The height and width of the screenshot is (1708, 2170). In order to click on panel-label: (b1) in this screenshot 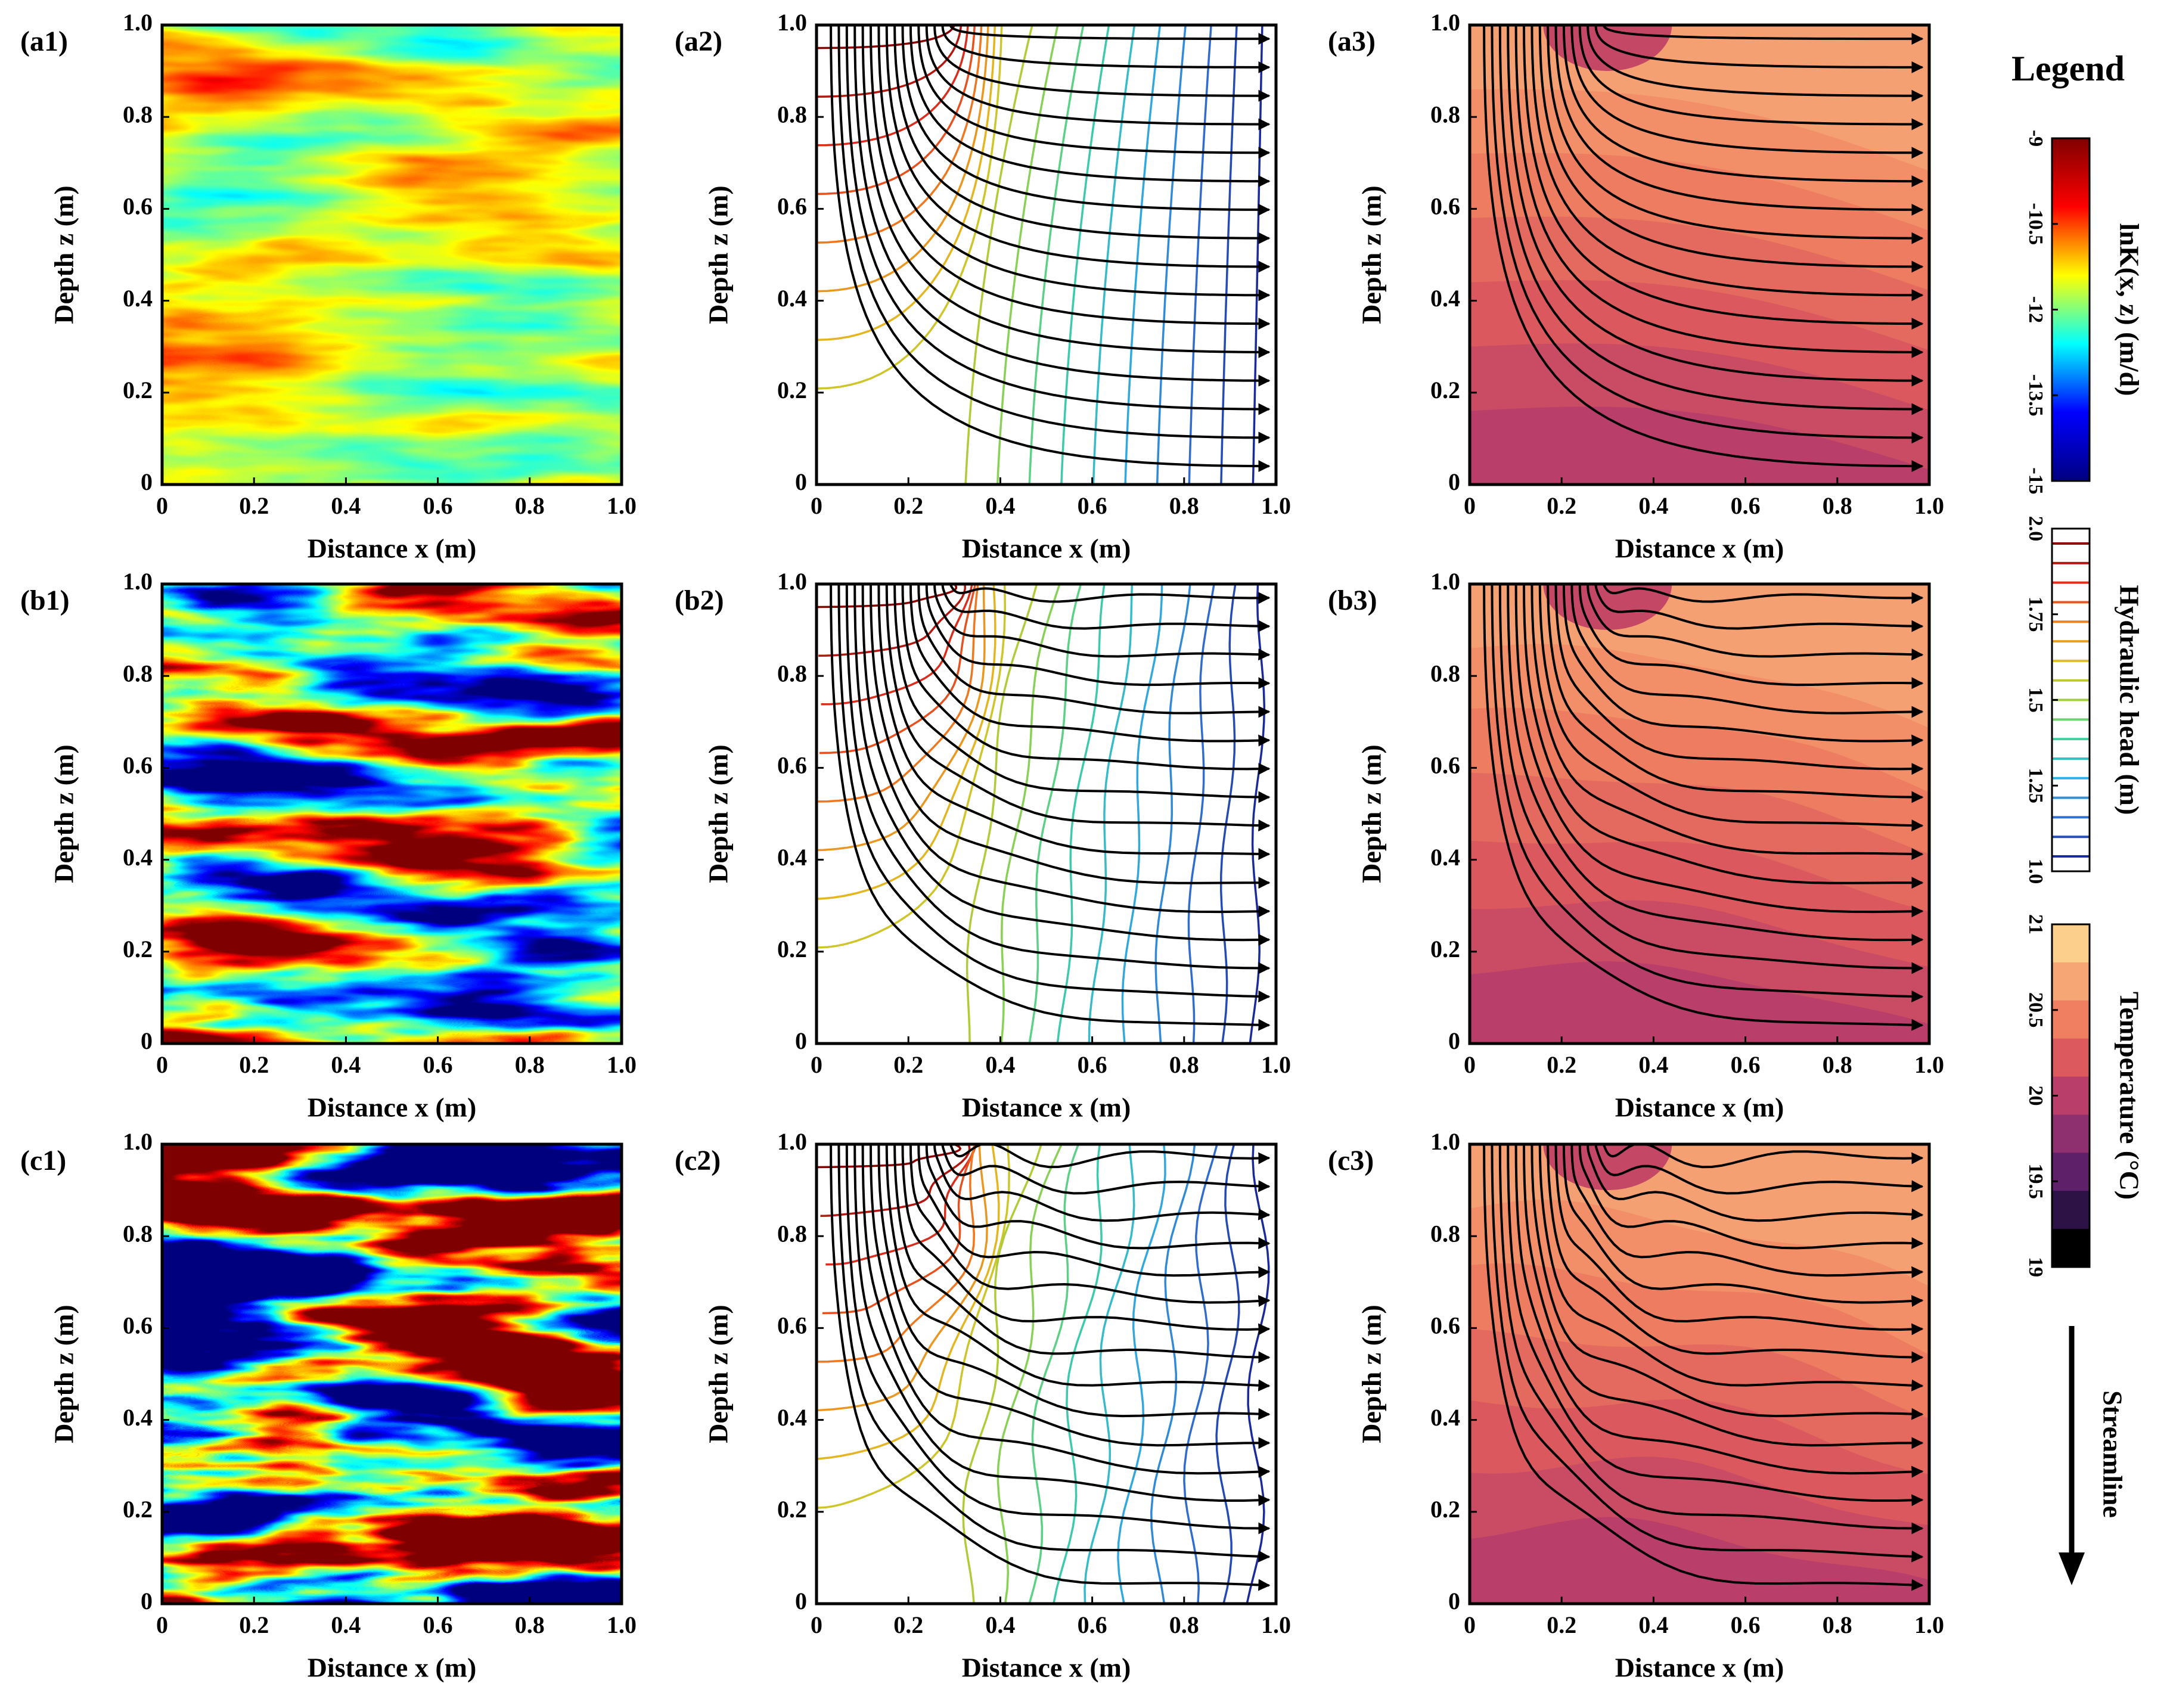, I will do `click(45, 600)`.